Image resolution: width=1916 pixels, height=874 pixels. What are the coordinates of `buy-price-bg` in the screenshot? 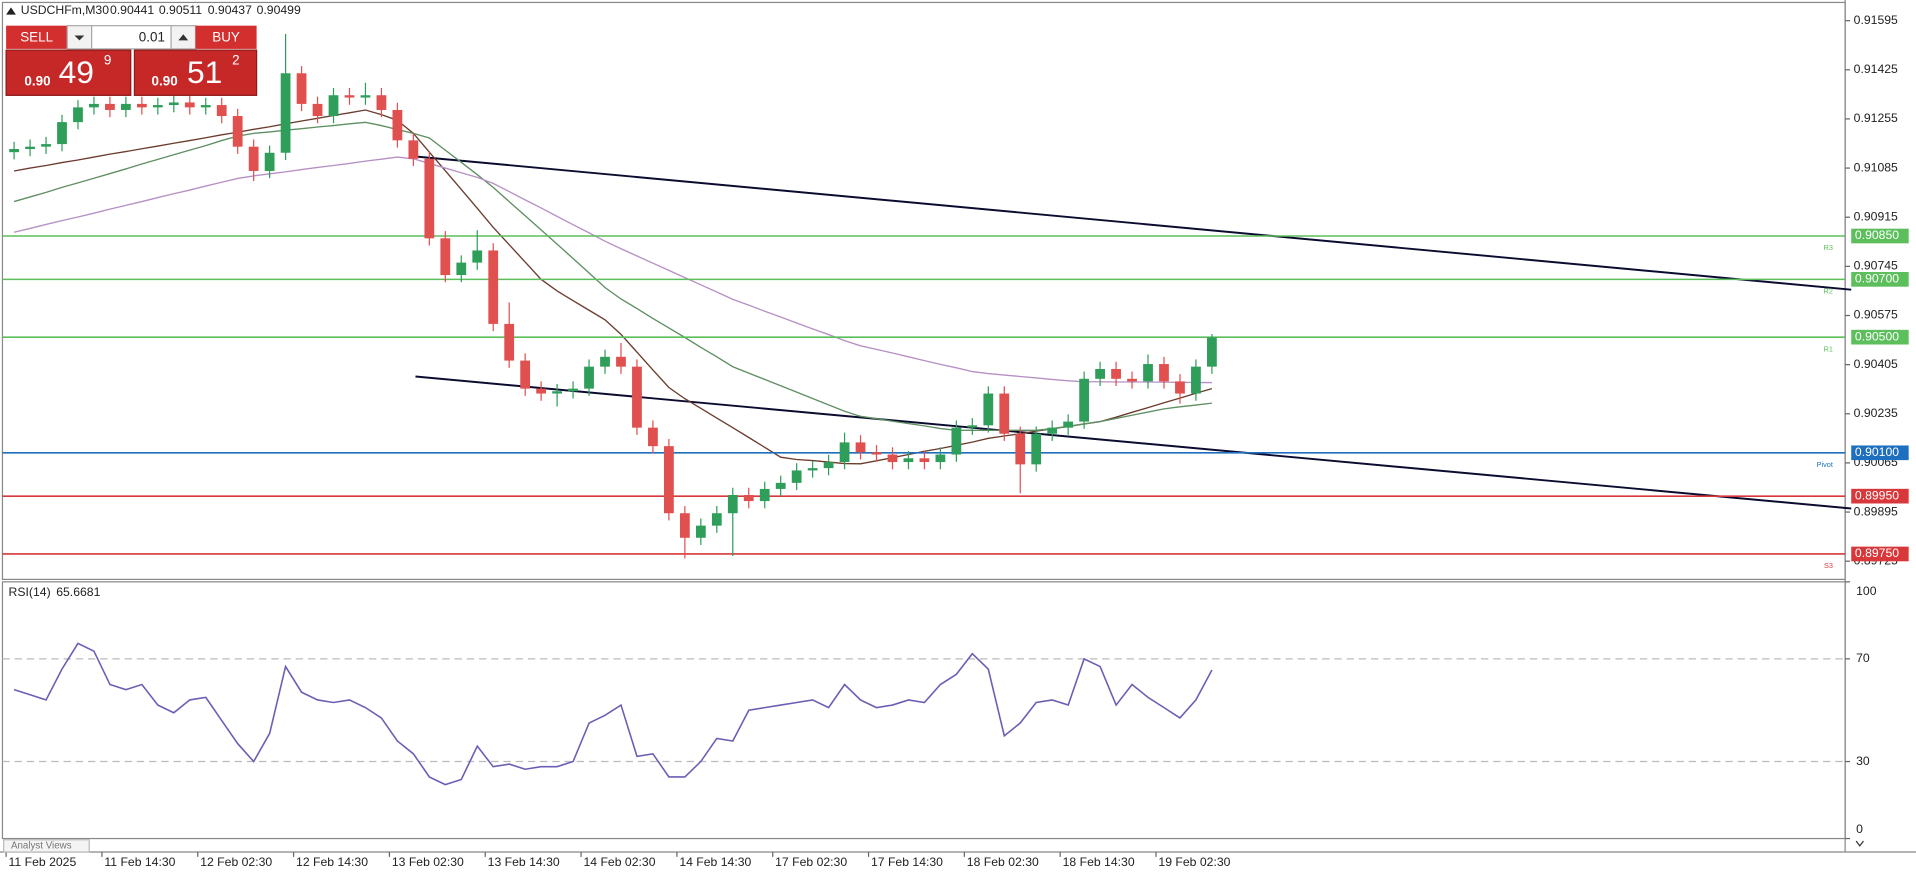 It's located at (195, 72).